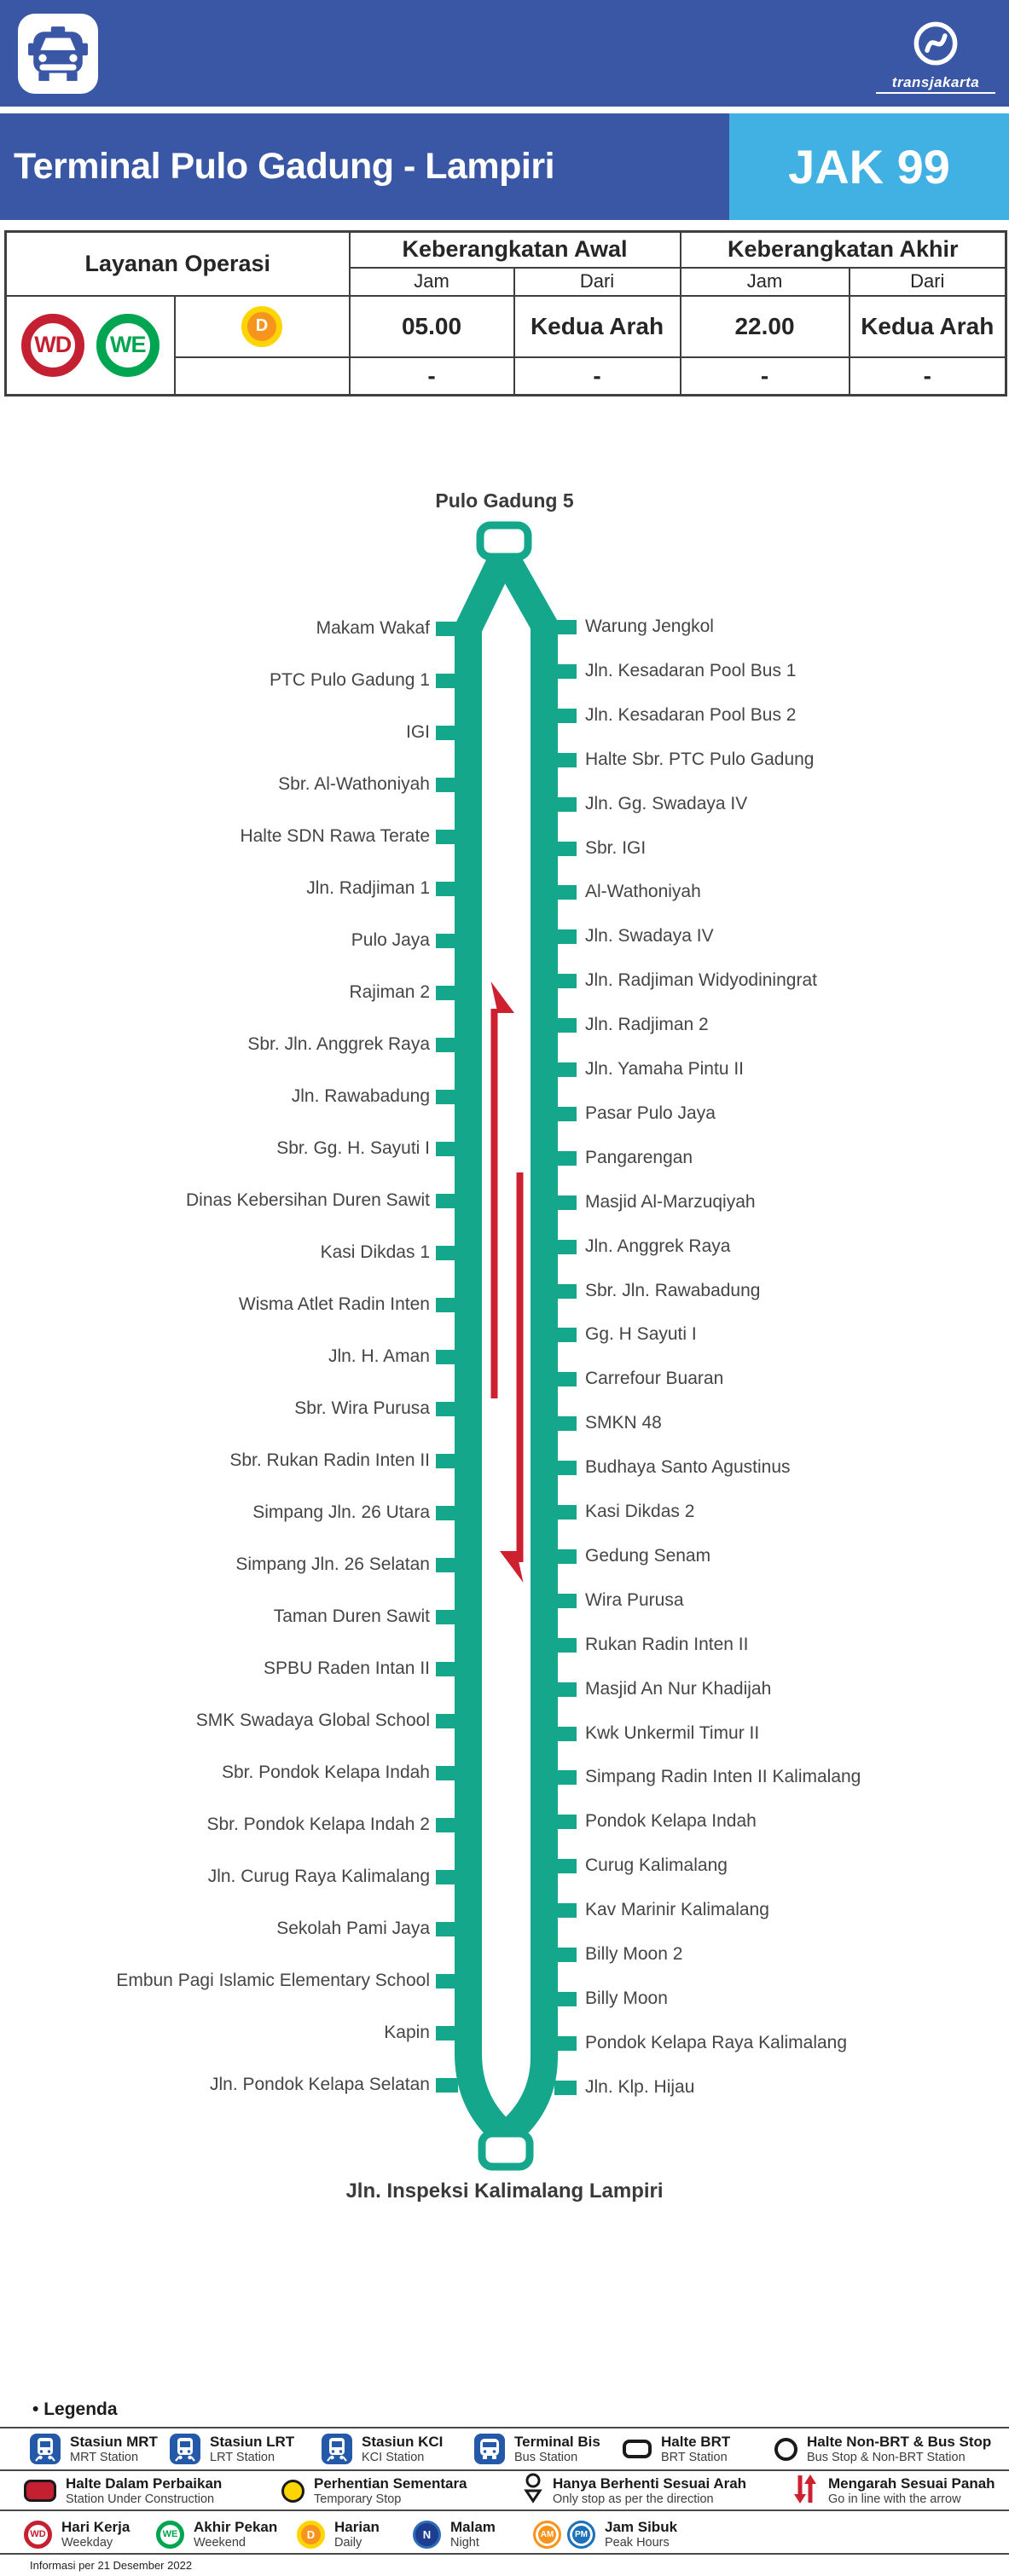 The width and height of the screenshot is (1009, 2576). I want to click on legend-item-halte-brt: Halte BRT BRT Station, so click(677, 2449).